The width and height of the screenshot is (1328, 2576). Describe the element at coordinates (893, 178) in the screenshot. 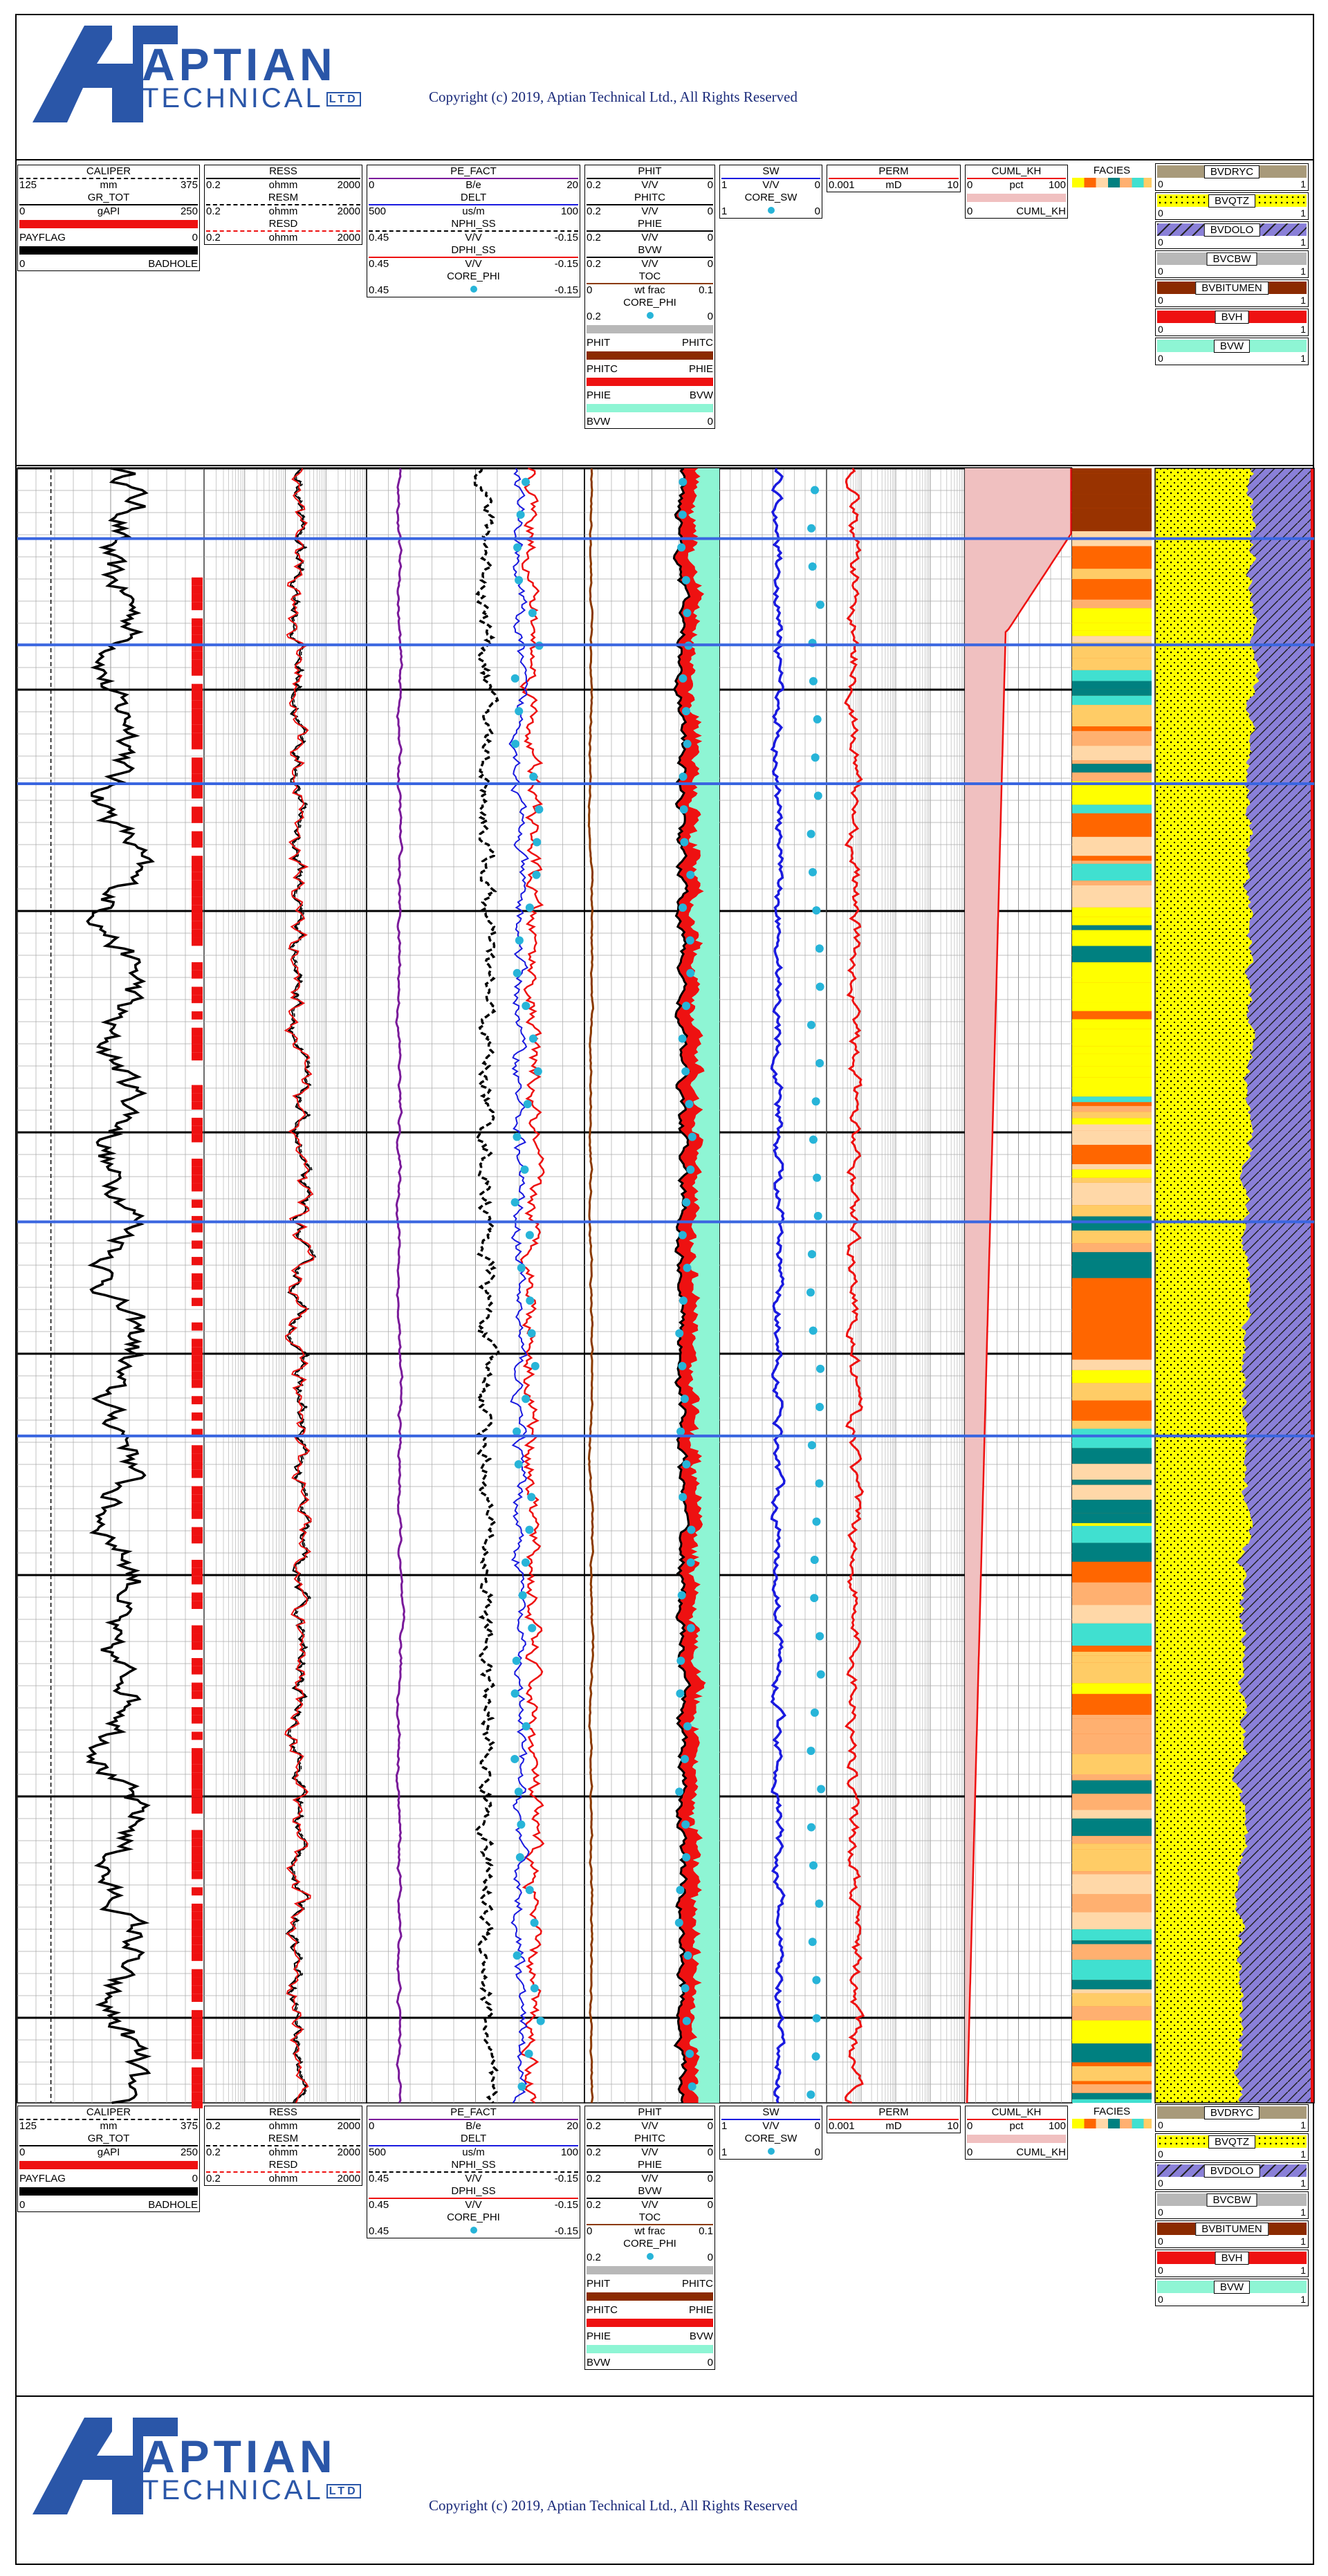

I see `header-perm: PERM 0.001 10 mD` at that location.